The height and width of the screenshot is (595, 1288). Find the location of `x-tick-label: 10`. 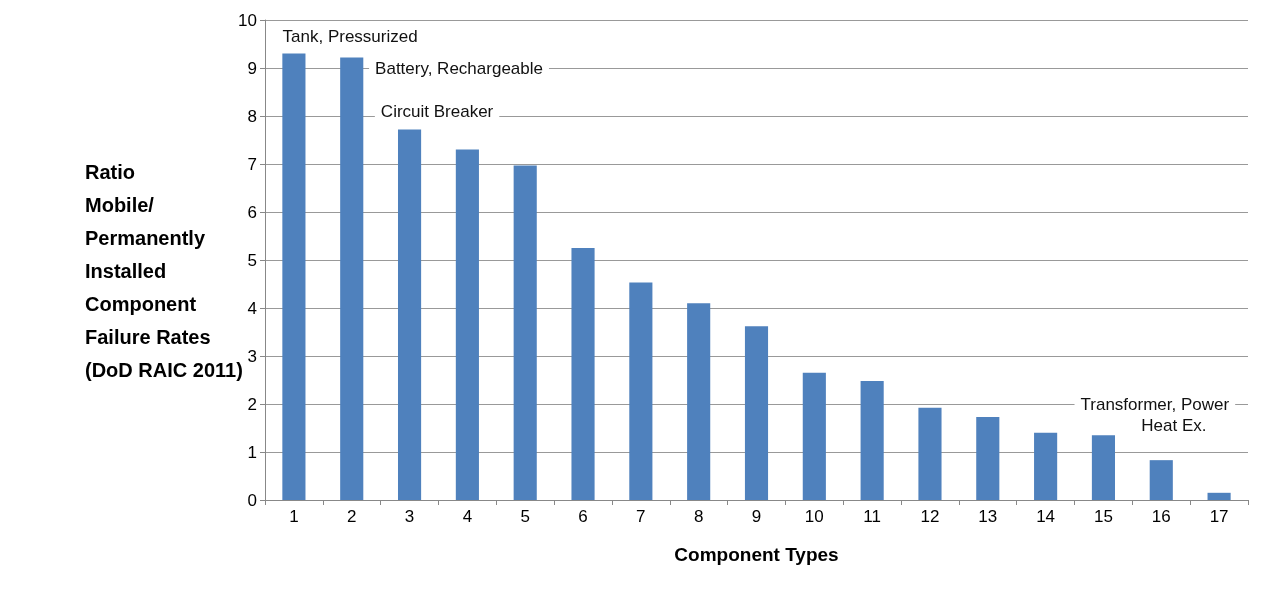

x-tick-label: 10 is located at coordinates (814, 516).